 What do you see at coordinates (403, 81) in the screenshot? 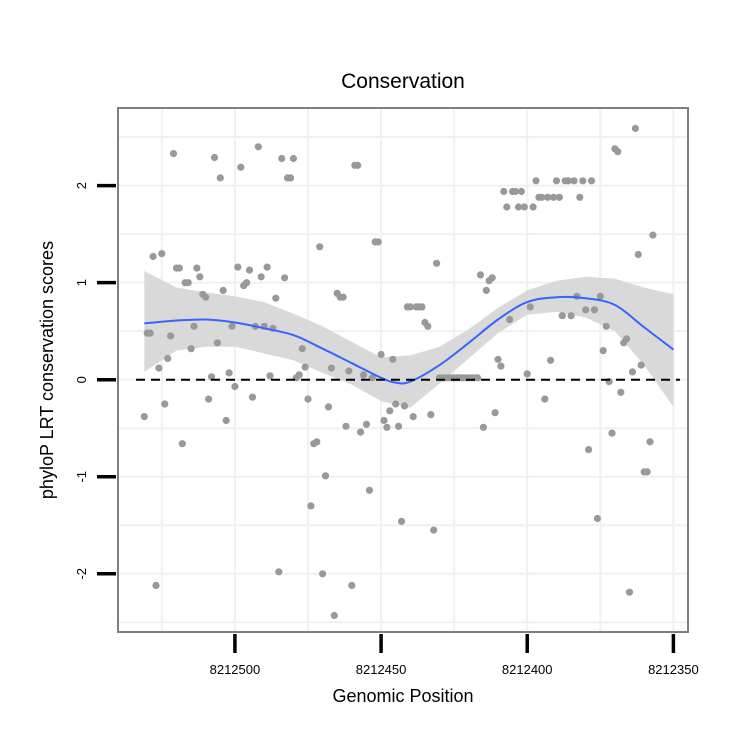
I see `chart-title: Conservation` at bounding box center [403, 81].